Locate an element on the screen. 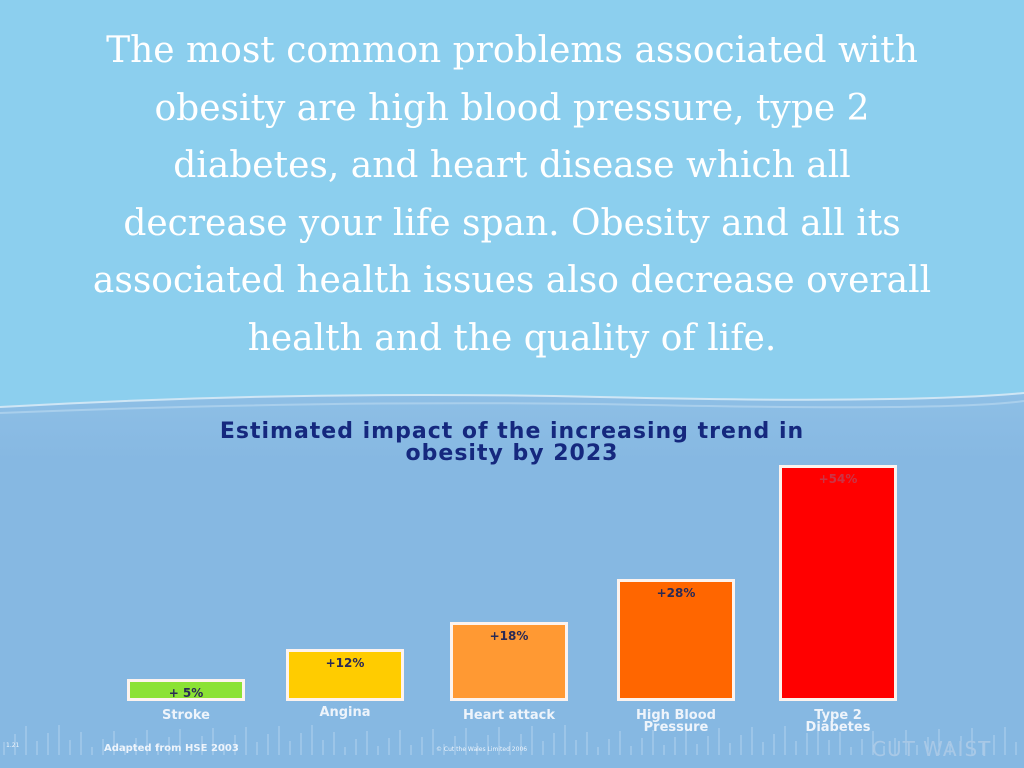 The width and height of the screenshot is (1024, 768). data-label: +28% is located at coordinates (676, 592).